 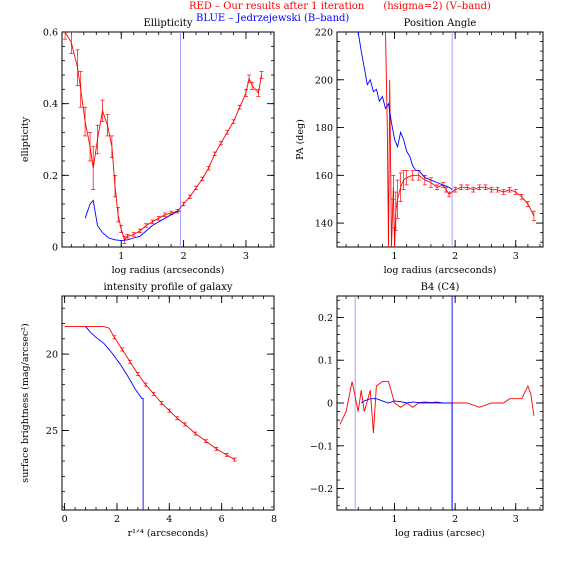 I want to click on x-tick-label: 8, so click(x=274, y=519).